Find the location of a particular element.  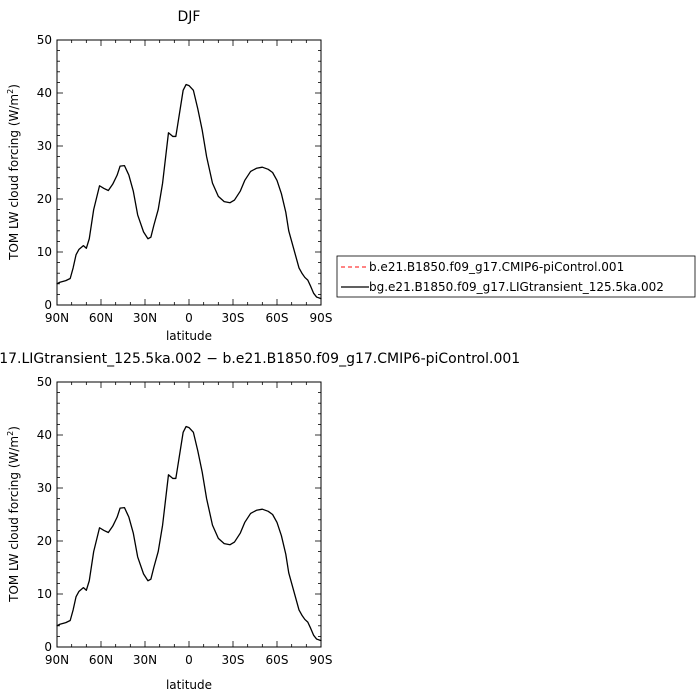

chart-title: DJF is located at coordinates (189, 17).